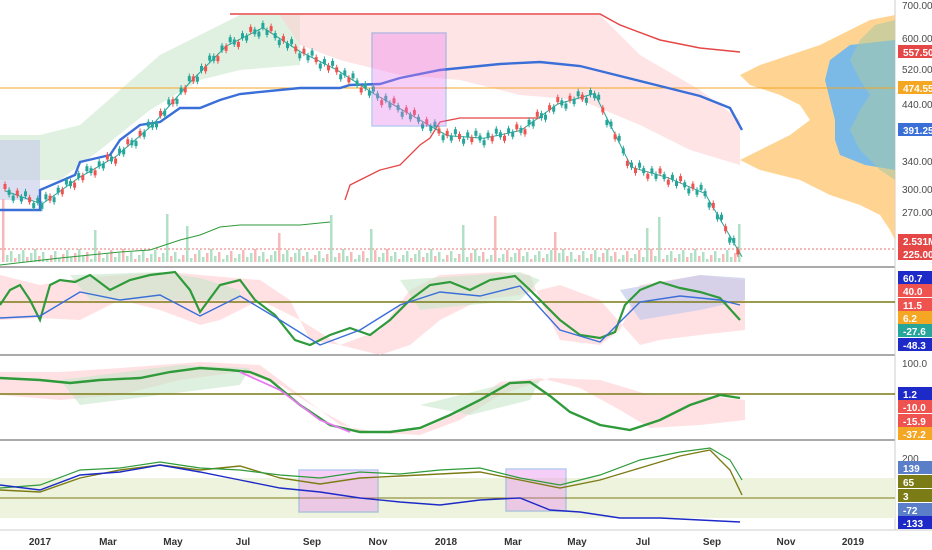  Describe the element at coordinates (40, 542) in the screenshot. I see `date-tick-label: 2017` at that location.